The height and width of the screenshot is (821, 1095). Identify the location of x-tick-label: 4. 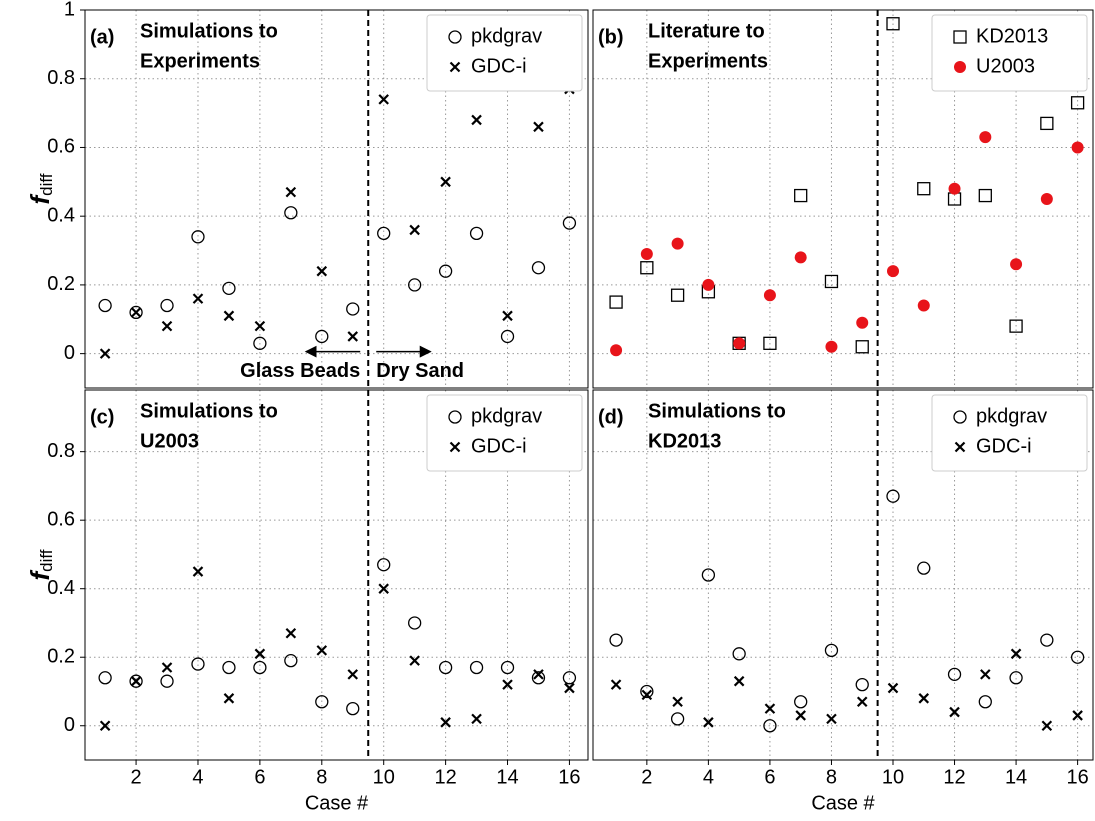
(197, 777).